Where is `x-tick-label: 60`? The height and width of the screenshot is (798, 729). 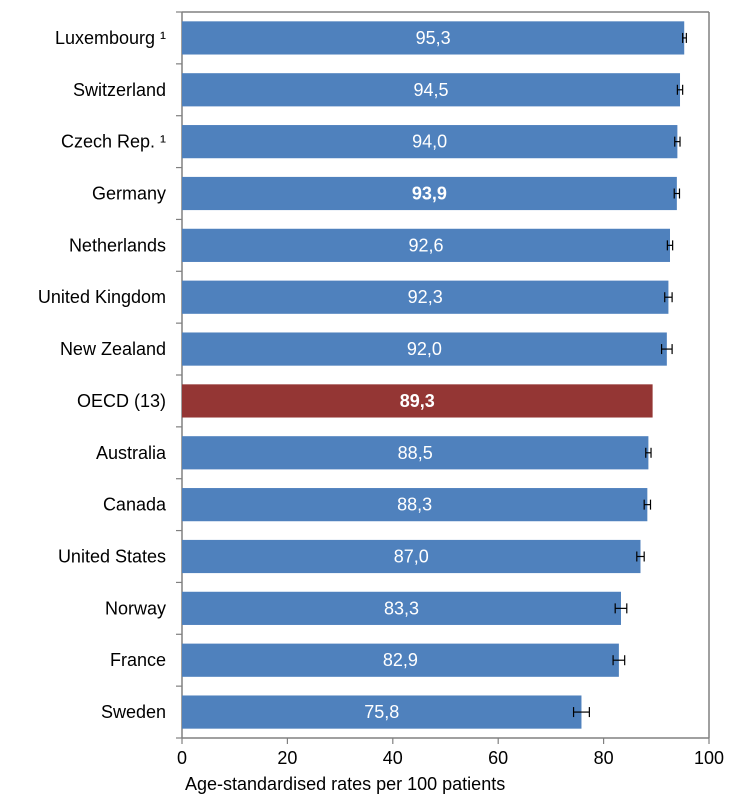
x-tick-label: 60 is located at coordinates (498, 758).